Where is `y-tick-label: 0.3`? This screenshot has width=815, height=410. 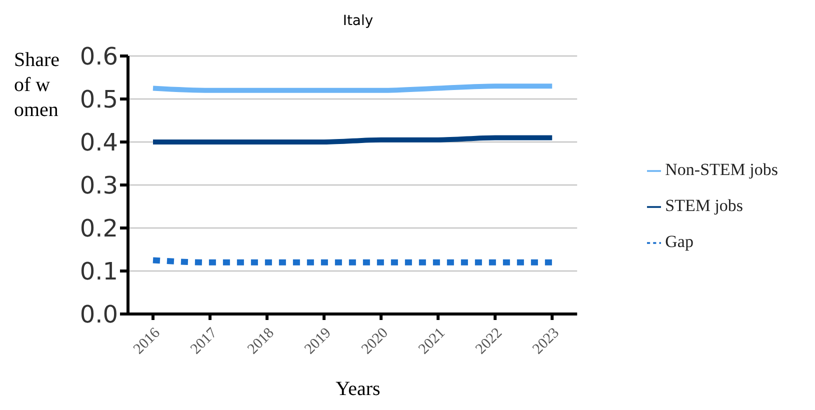 y-tick-label: 0.3 is located at coordinates (99, 186).